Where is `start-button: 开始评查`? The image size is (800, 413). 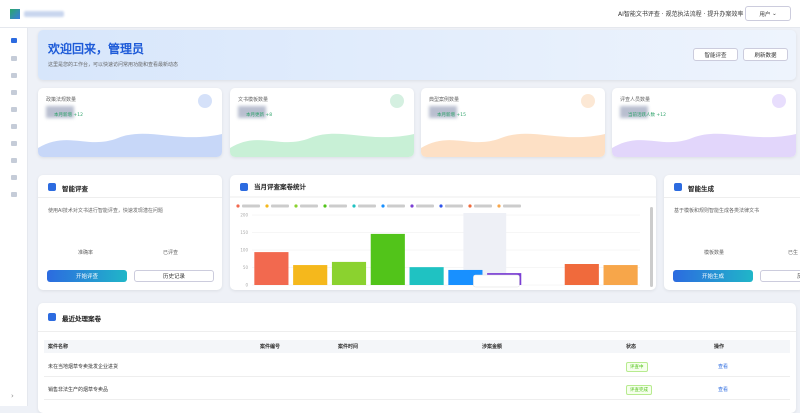 start-button: 开始评查 is located at coordinates (87, 276).